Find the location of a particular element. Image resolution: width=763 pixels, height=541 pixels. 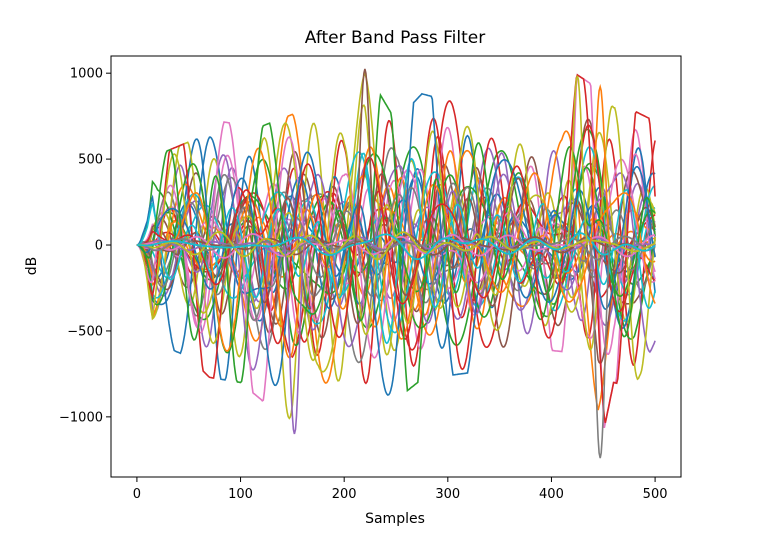

x-tick-label: 200 is located at coordinates (344, 494).